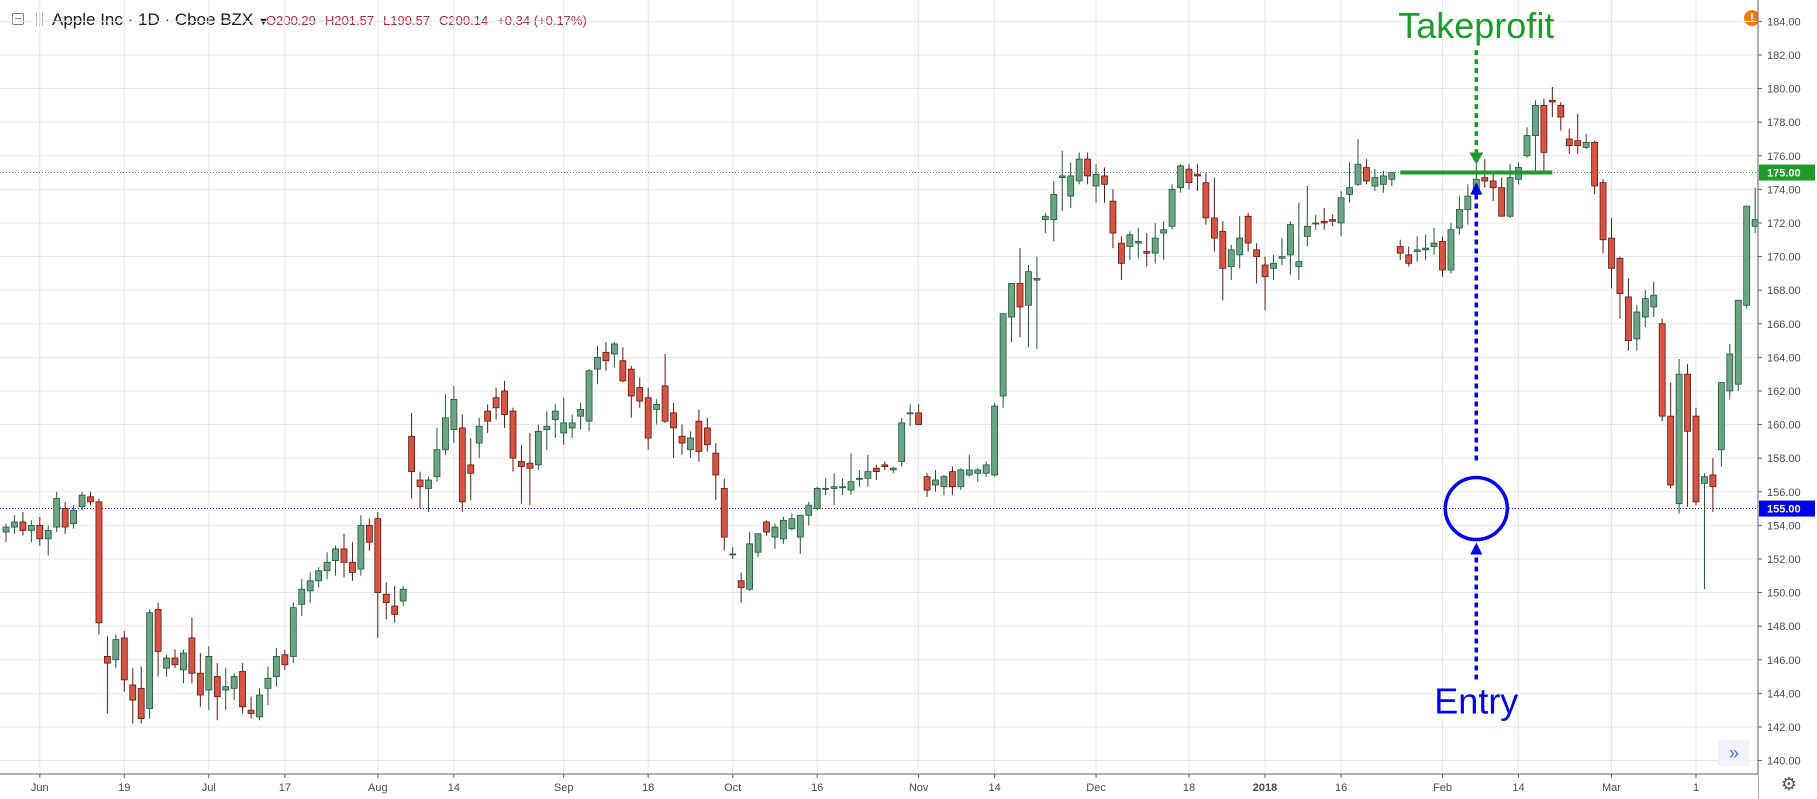 The height and width of the screenshot is (799, 1817). Describe the element at coordinates (1476, 548) in the screenshot. I see `entry-arrowhead` at that location.